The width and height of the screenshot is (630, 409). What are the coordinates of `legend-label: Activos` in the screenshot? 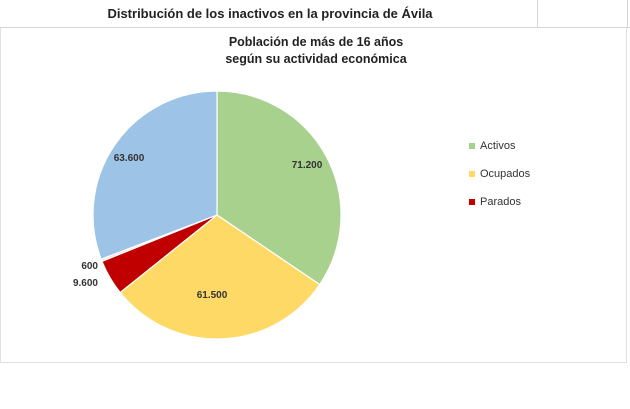 It's located at (498, 146).